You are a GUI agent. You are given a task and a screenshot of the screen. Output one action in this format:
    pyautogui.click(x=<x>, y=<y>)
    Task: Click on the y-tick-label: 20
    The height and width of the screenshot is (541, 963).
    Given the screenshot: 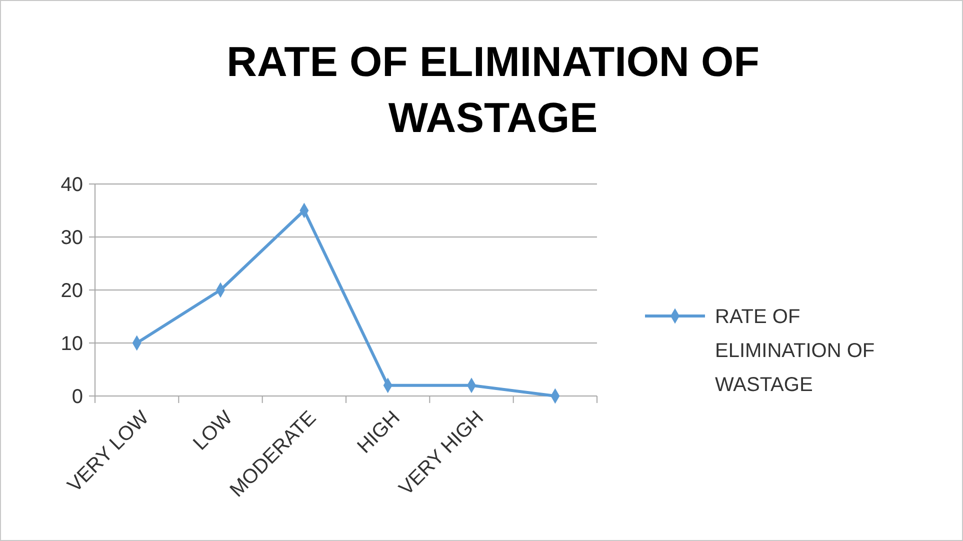 What is the action you would take?
    pyautogui.click(x=71, y=291)
    